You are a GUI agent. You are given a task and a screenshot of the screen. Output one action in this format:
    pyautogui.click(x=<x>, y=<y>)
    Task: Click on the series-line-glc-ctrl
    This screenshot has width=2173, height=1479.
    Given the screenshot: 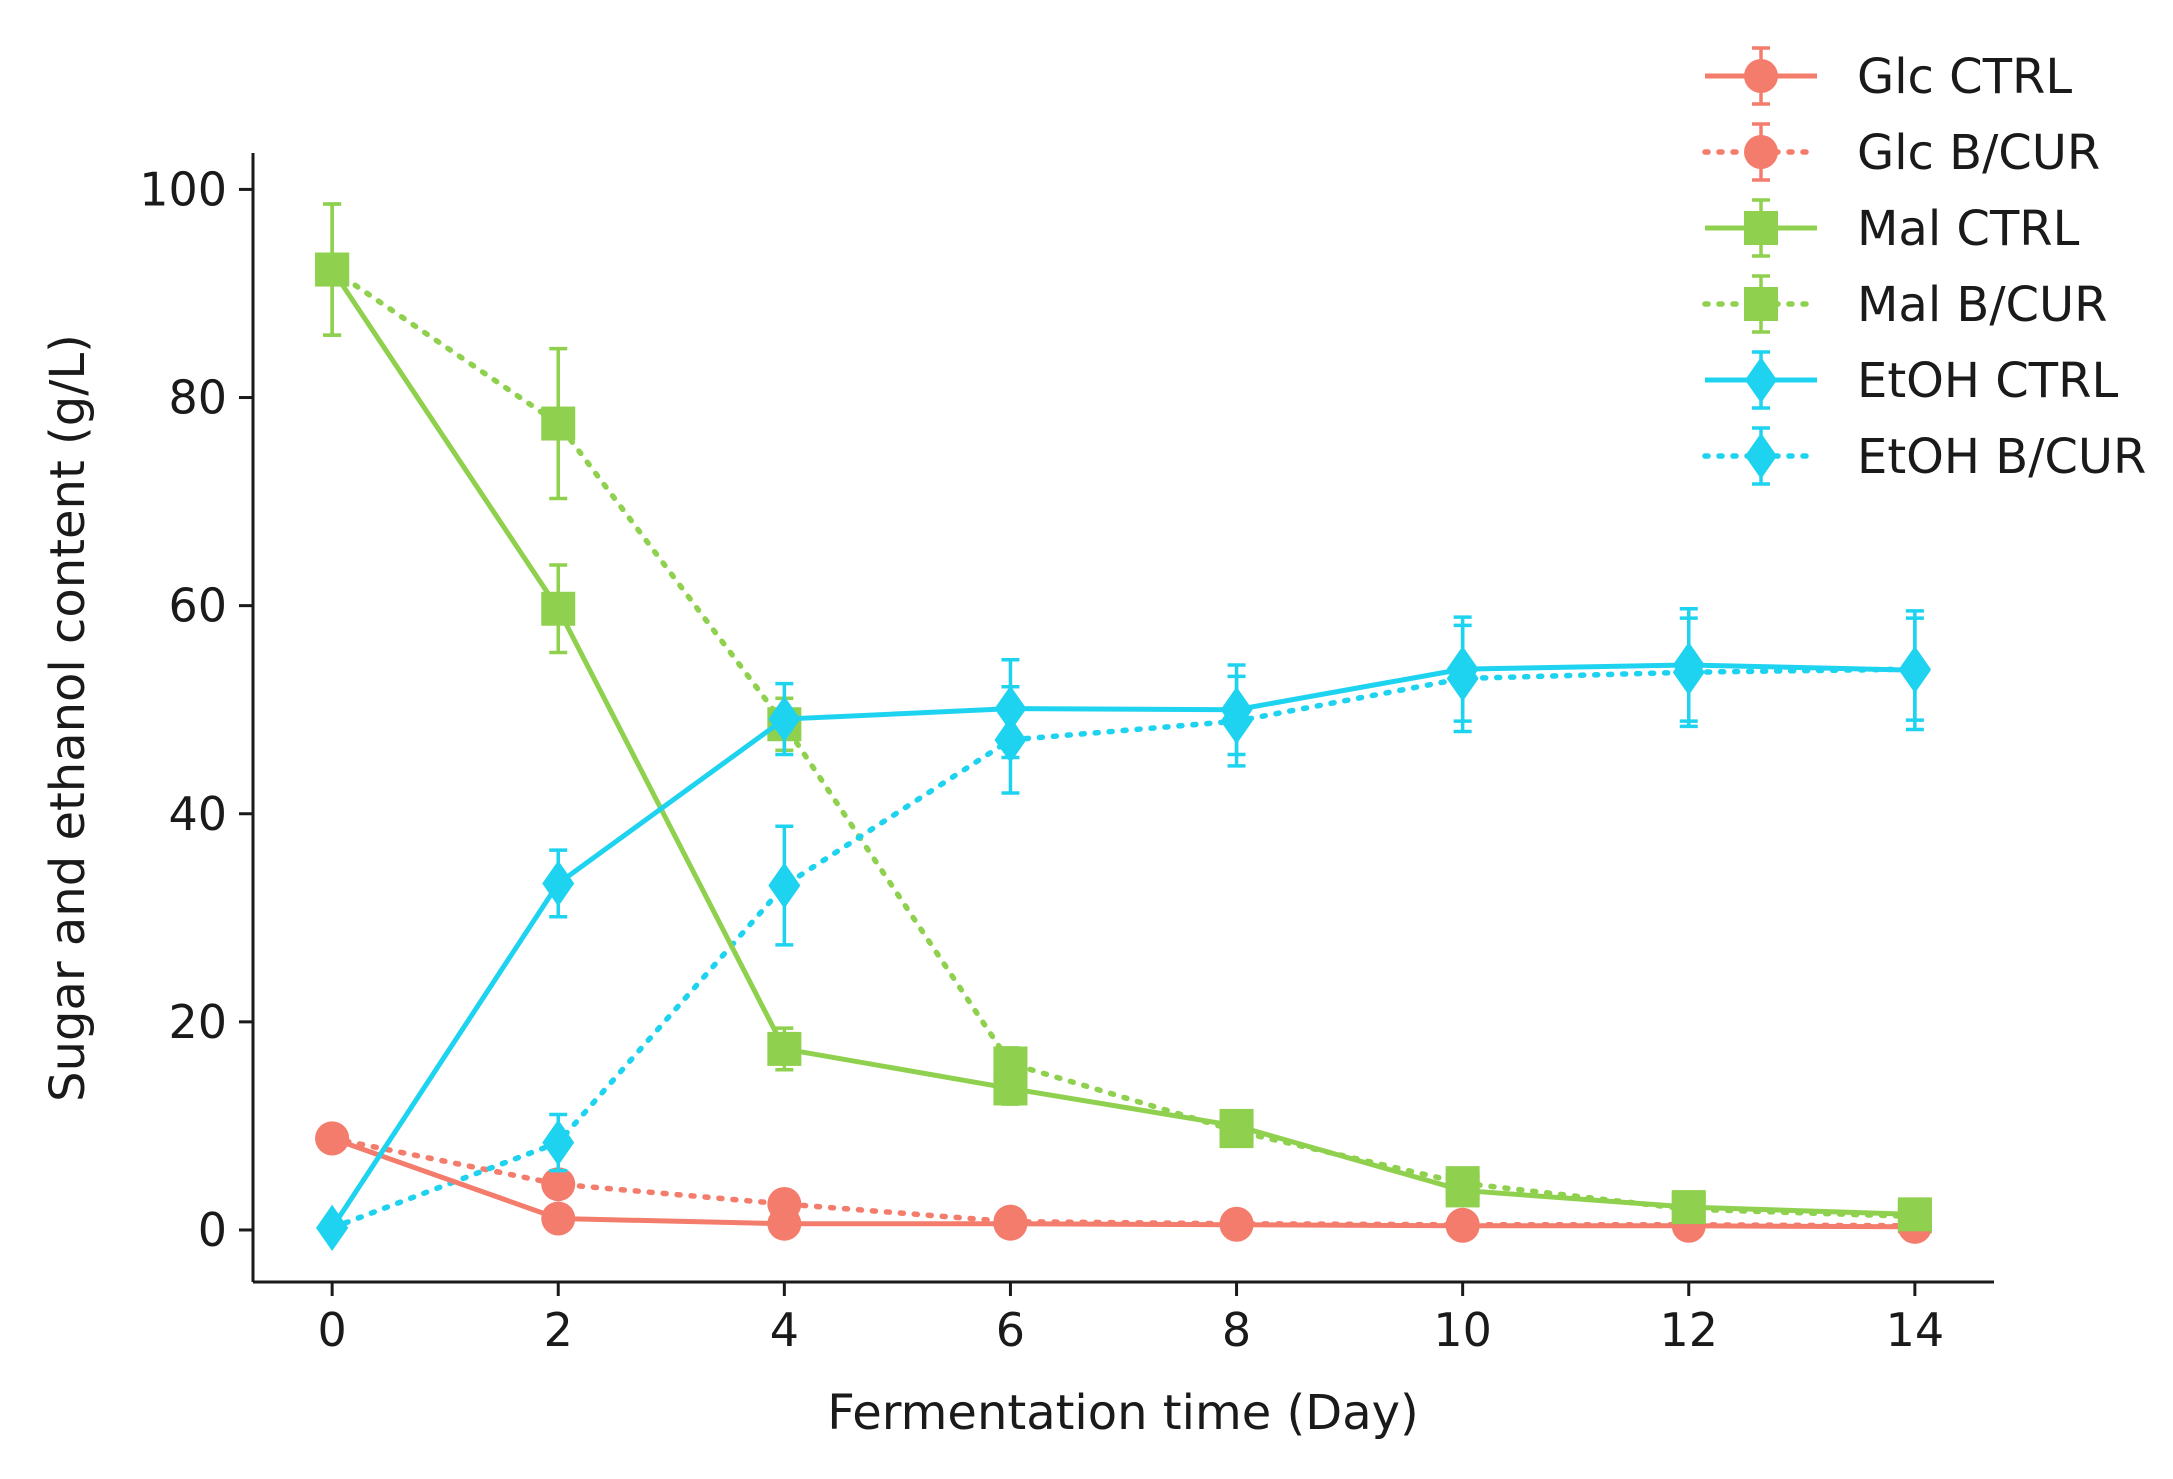 What is the action you would take?
    pyautogui.click(x=1123, y=1183)
    